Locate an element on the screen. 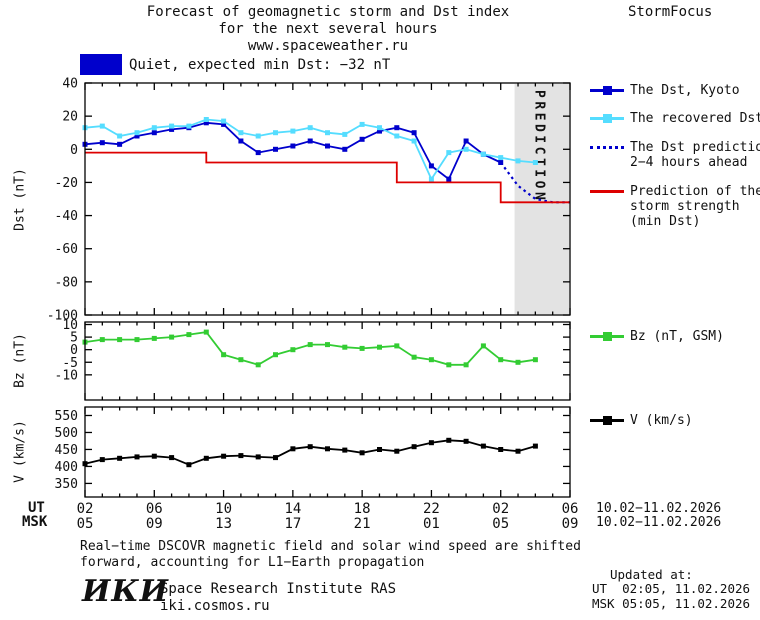 This screenshot has height=620, width=760. institute-name: Space Research Institute RAS is located at coordinates (278, 589).